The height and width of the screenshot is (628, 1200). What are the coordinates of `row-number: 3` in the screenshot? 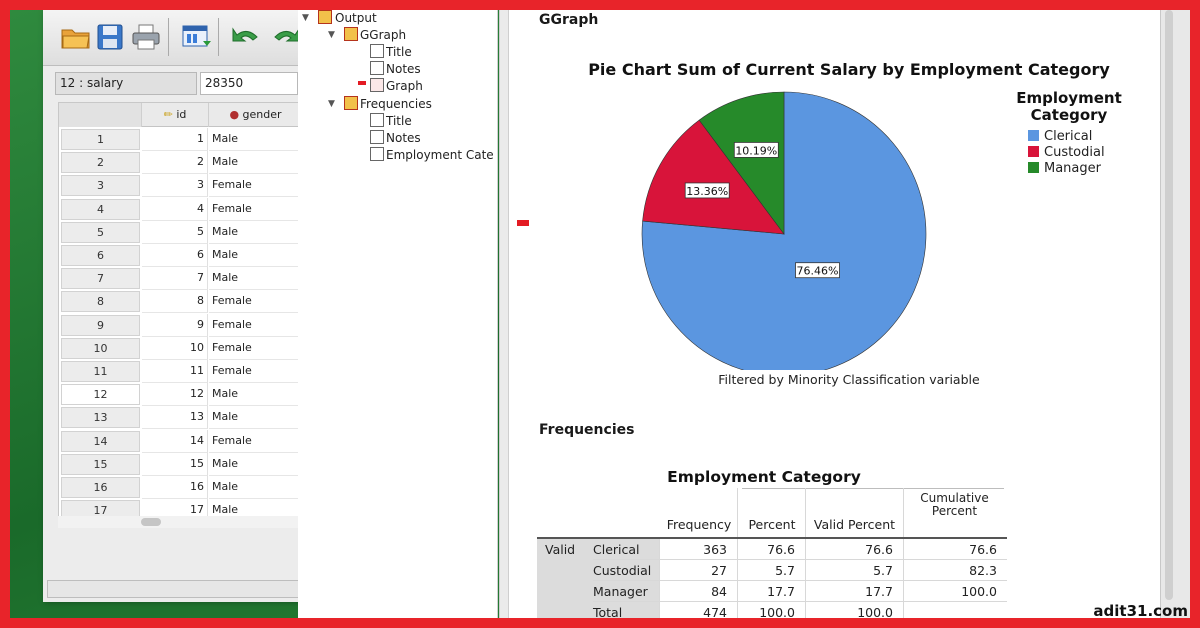 It's located at (100, 186).